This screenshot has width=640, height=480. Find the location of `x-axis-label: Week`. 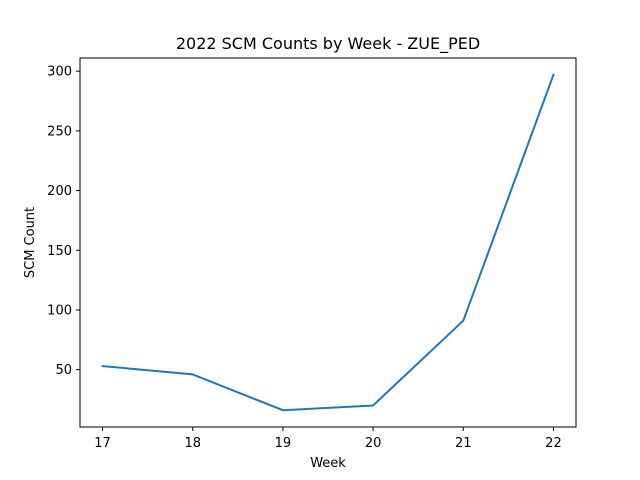

x-axis-label: Week is located at coordinates (328, 463).